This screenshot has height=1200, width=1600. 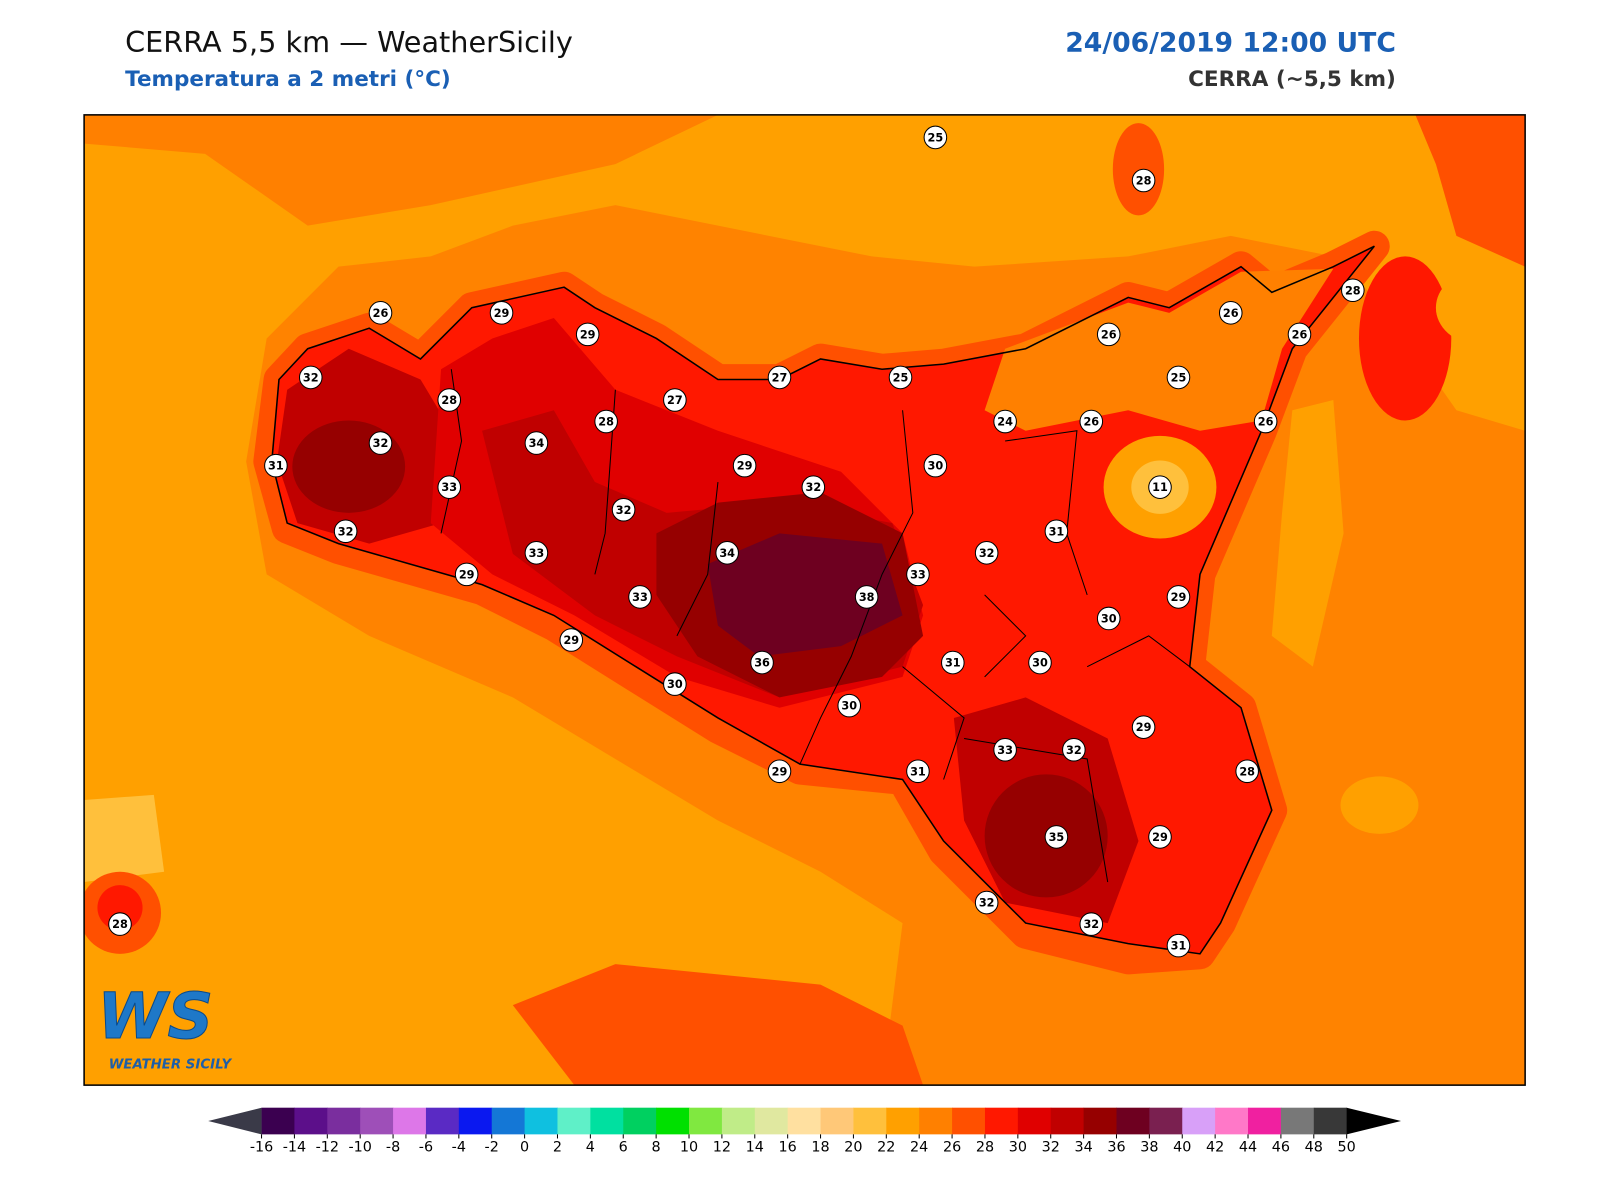 I want to click on title: CERRA 5,5 km — WeatherSicily, so click(x=349, y=42).